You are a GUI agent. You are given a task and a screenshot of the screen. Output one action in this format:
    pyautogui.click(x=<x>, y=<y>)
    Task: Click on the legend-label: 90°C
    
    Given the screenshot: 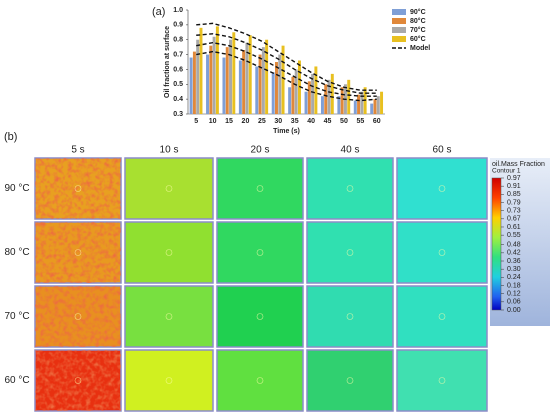 What is the action you would take?
    pyautogui.click(x=418, y=12)
    